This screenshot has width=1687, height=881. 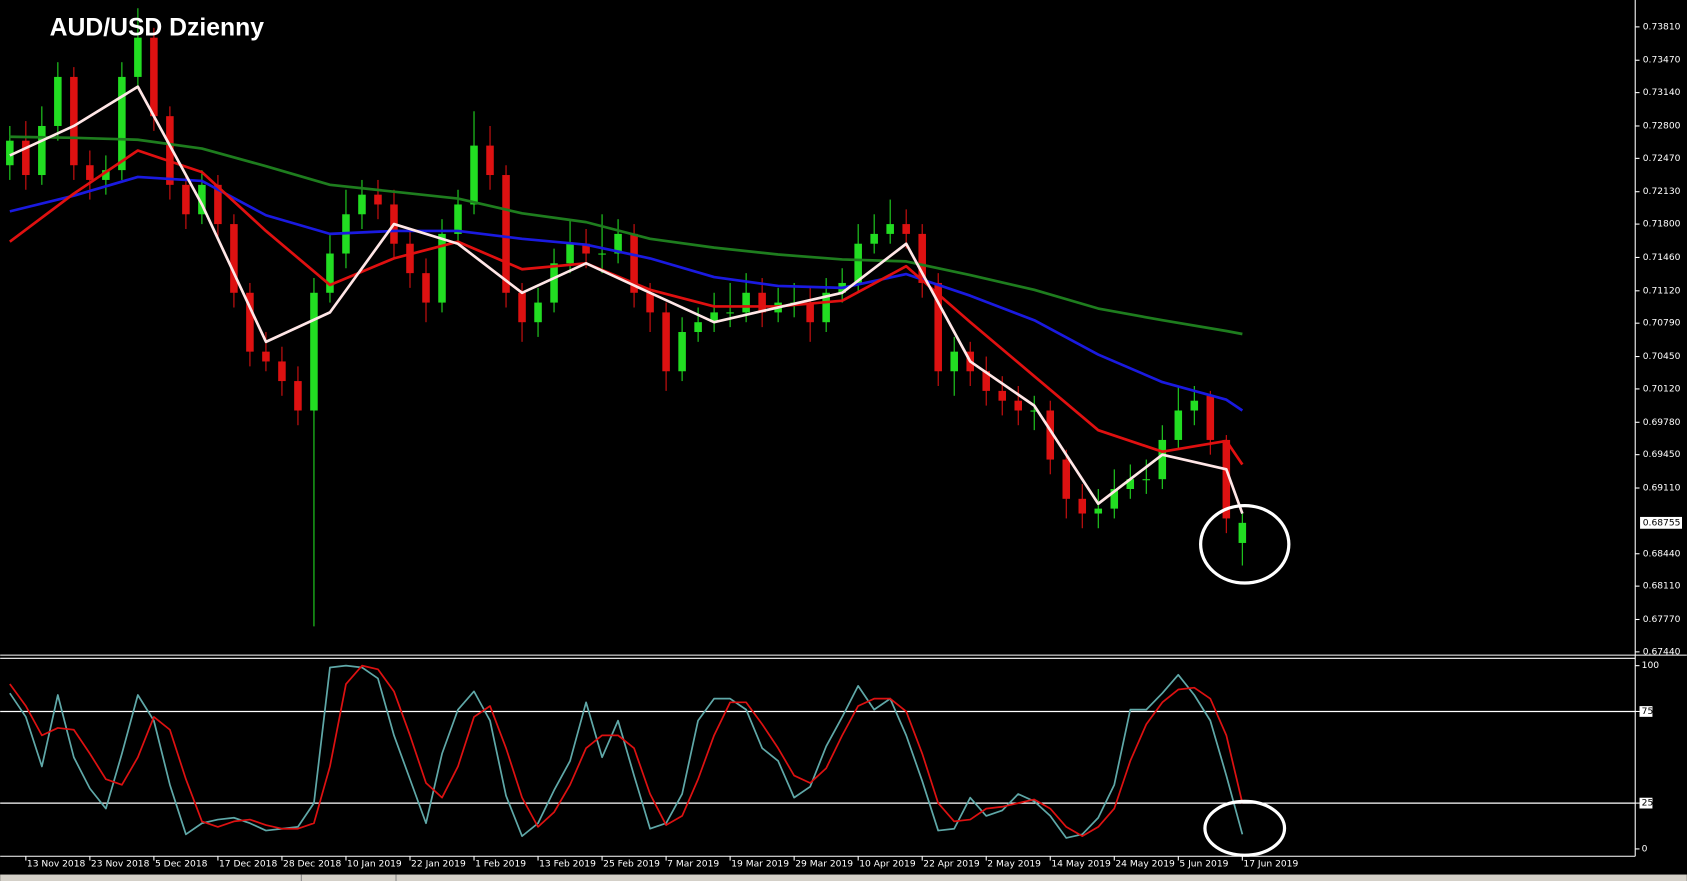 I want to click on x-tick-label: 5 Jun 2019, so click(x=1203, y=864).